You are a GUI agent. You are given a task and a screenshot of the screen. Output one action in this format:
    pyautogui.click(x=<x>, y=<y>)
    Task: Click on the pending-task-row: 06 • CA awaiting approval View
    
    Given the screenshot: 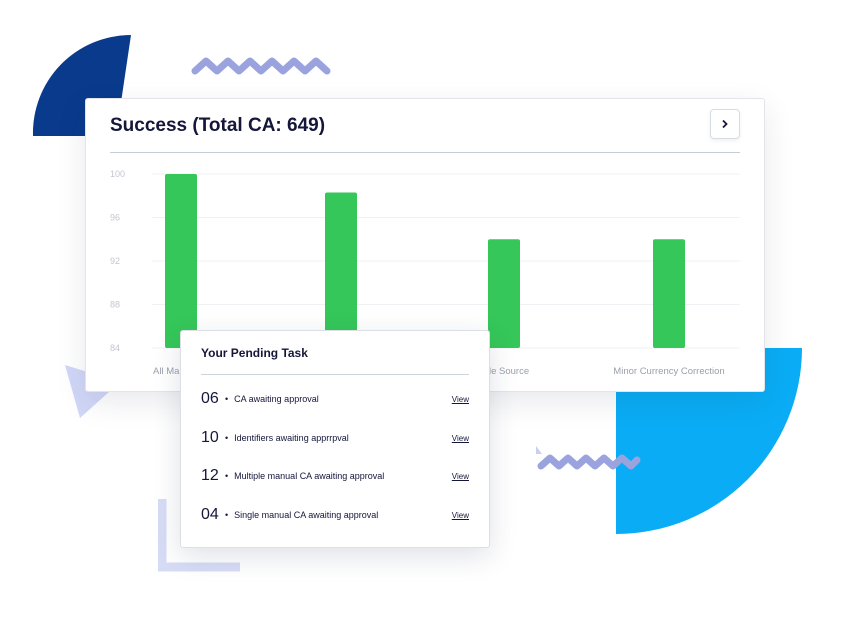 What is the action you would take?
    pyautogui.click(x=335, y=399)
    